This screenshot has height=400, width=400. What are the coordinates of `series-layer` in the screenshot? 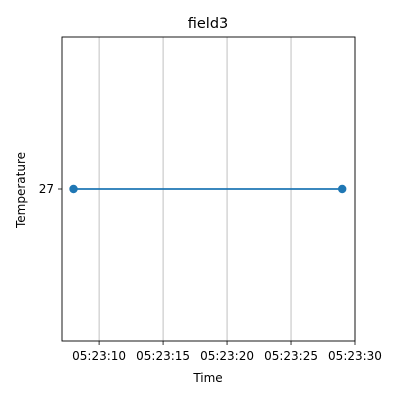 It's located at (208, 189).